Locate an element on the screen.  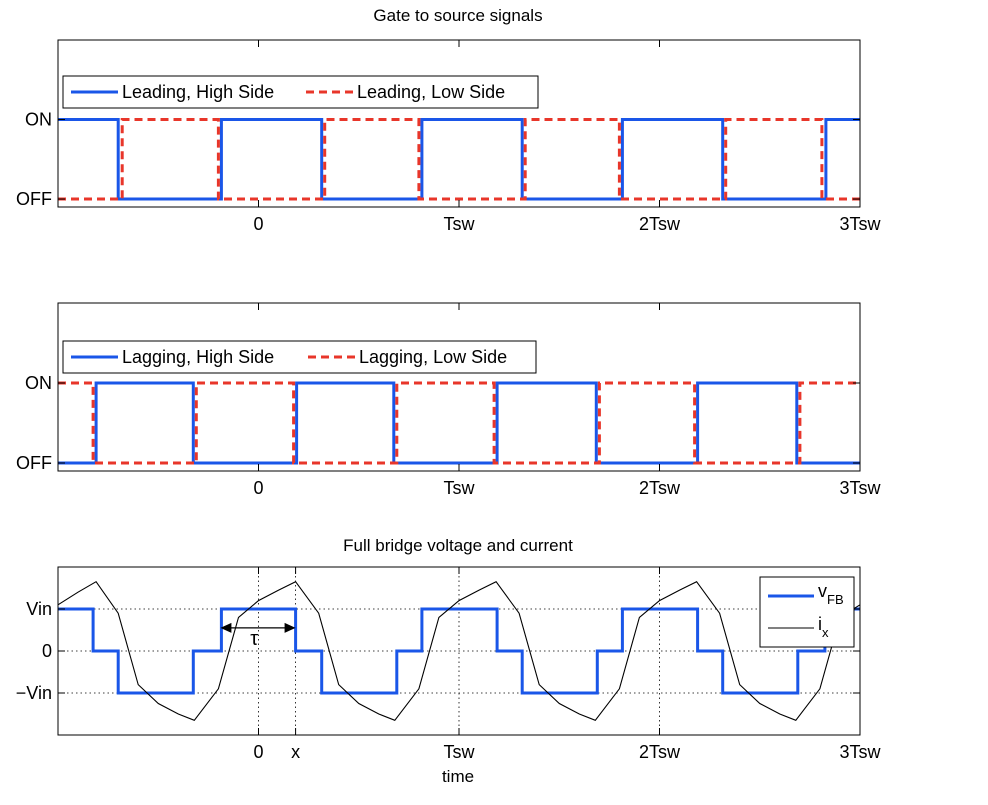
legend: vFB ix is located at coordinates (807, 612).